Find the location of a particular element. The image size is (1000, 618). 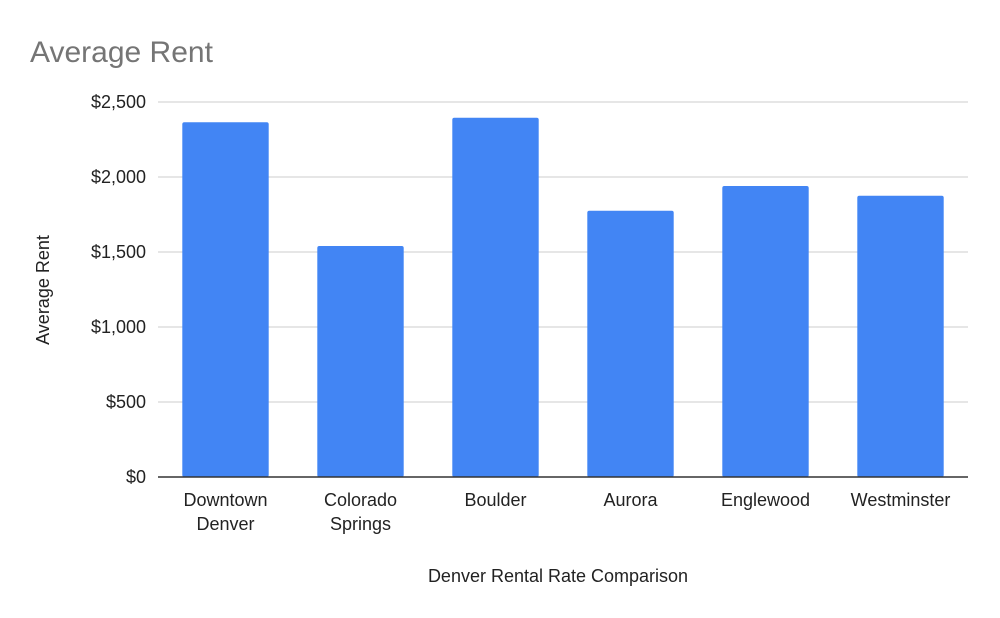

y-axis-label: Average Rent is located at coordinates (43, 290).